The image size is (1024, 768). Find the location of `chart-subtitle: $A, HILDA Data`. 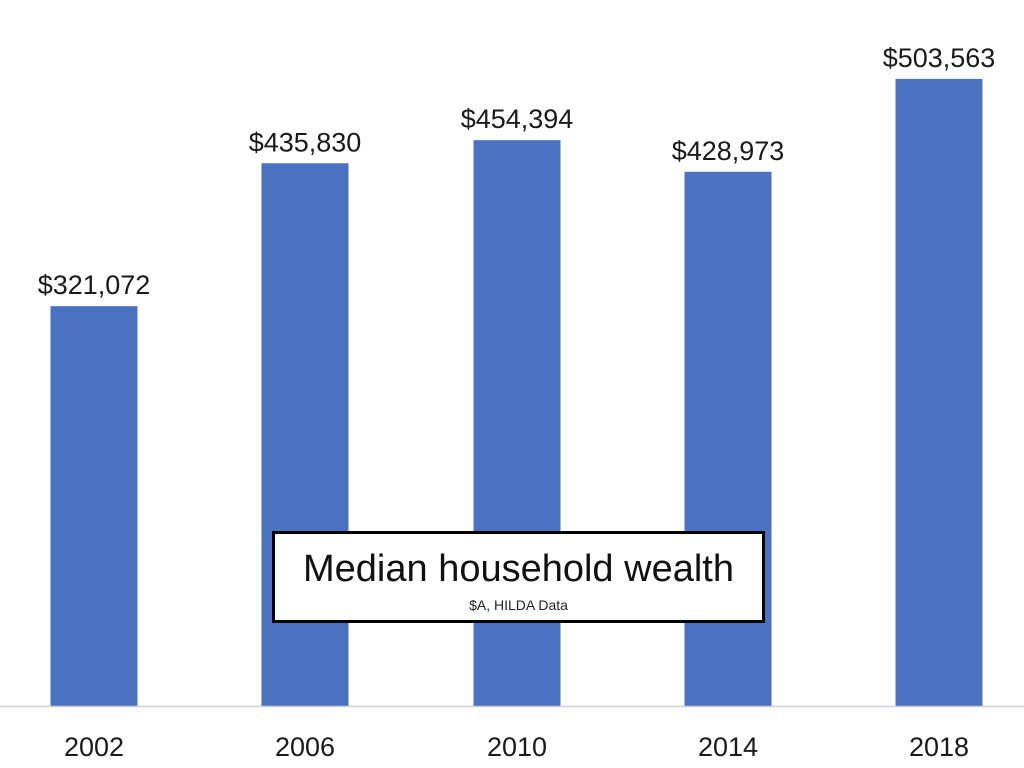

chart-subtitle: $A, HILDA Data is located at coordinates (518, 605).